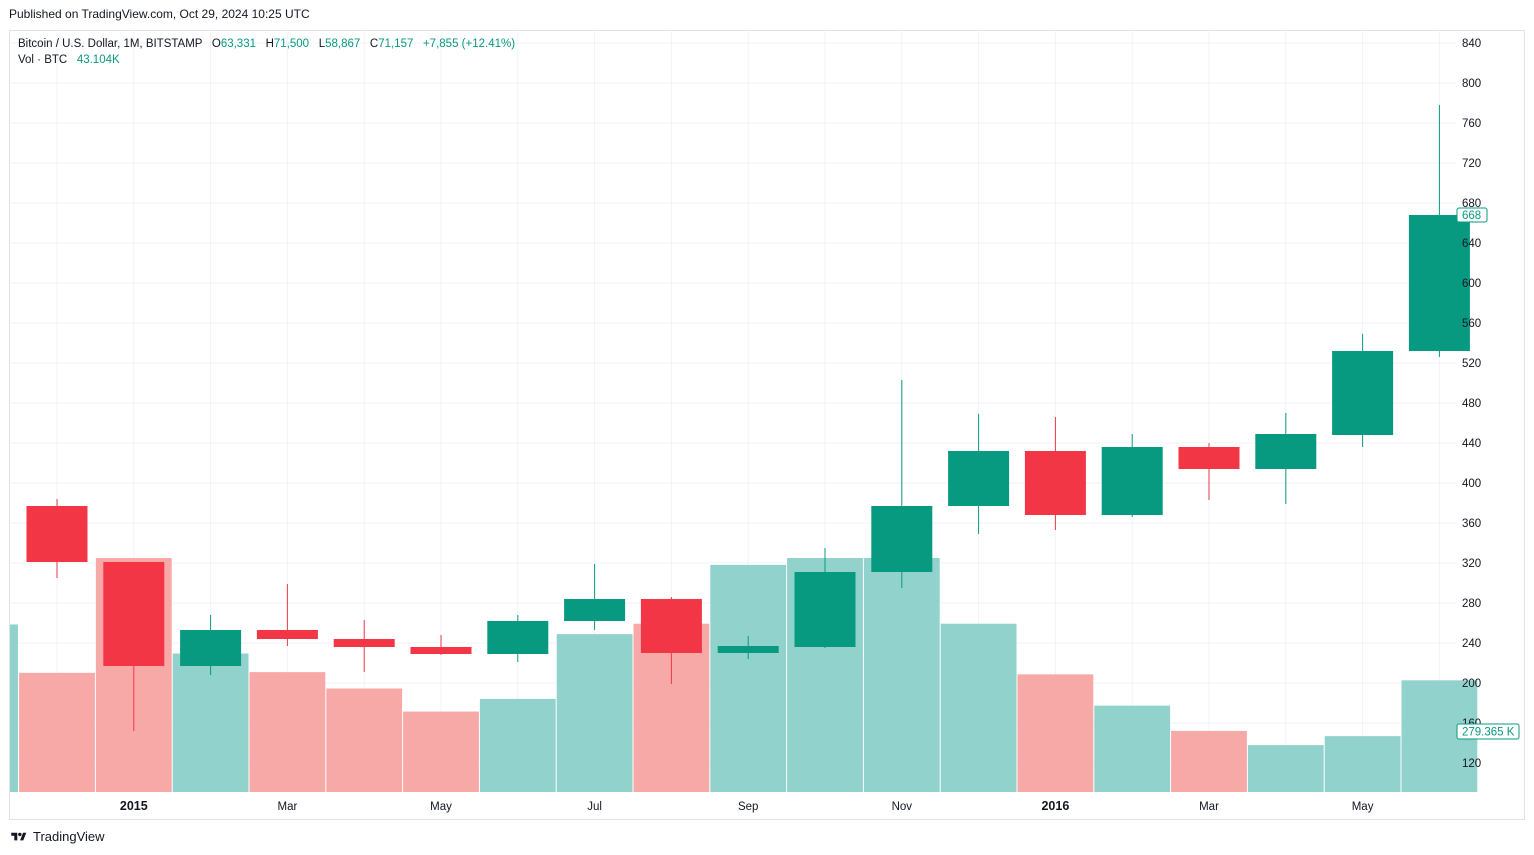  What do you see at coordinates (1471, 564) in the screenshot?
I see `y-axis-tick-label: 320` at bounding box center [1471, 564].